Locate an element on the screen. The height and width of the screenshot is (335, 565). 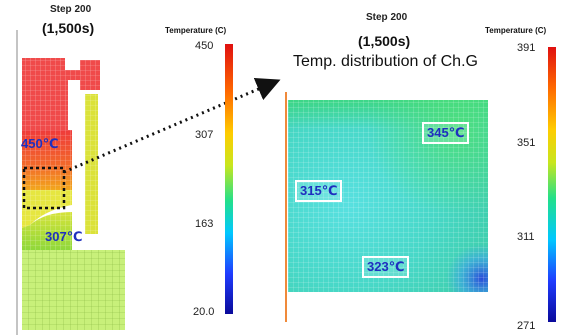
left-colorbar-tick-3: 163 is located at coordinates (204, 224).